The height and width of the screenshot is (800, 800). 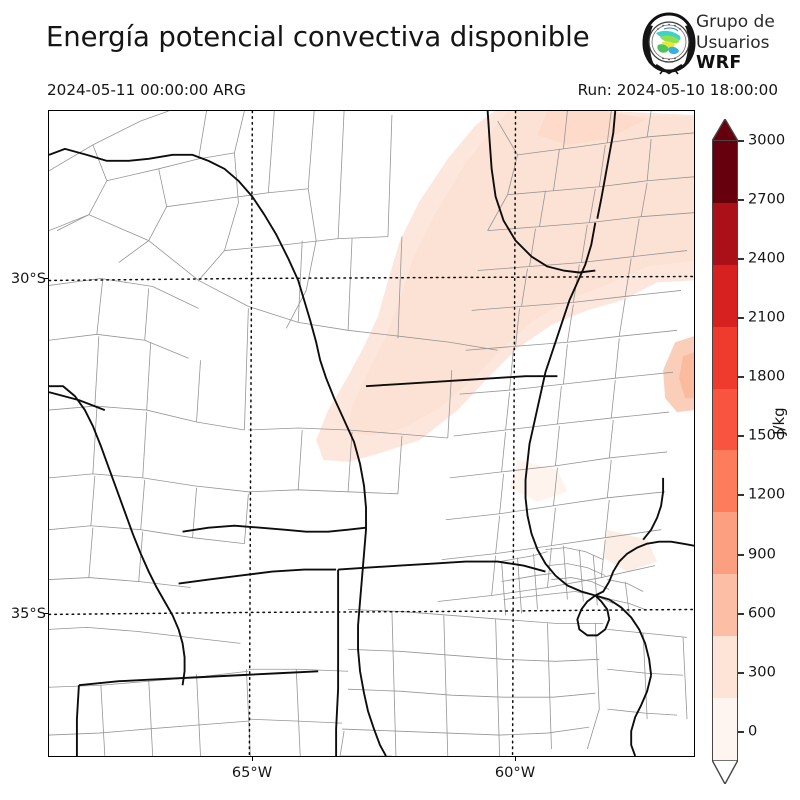 What do you see at coordinates (719, 63) in the screenshot?
I see `logo-line-3: WRF` at bounding box center [719, 63].